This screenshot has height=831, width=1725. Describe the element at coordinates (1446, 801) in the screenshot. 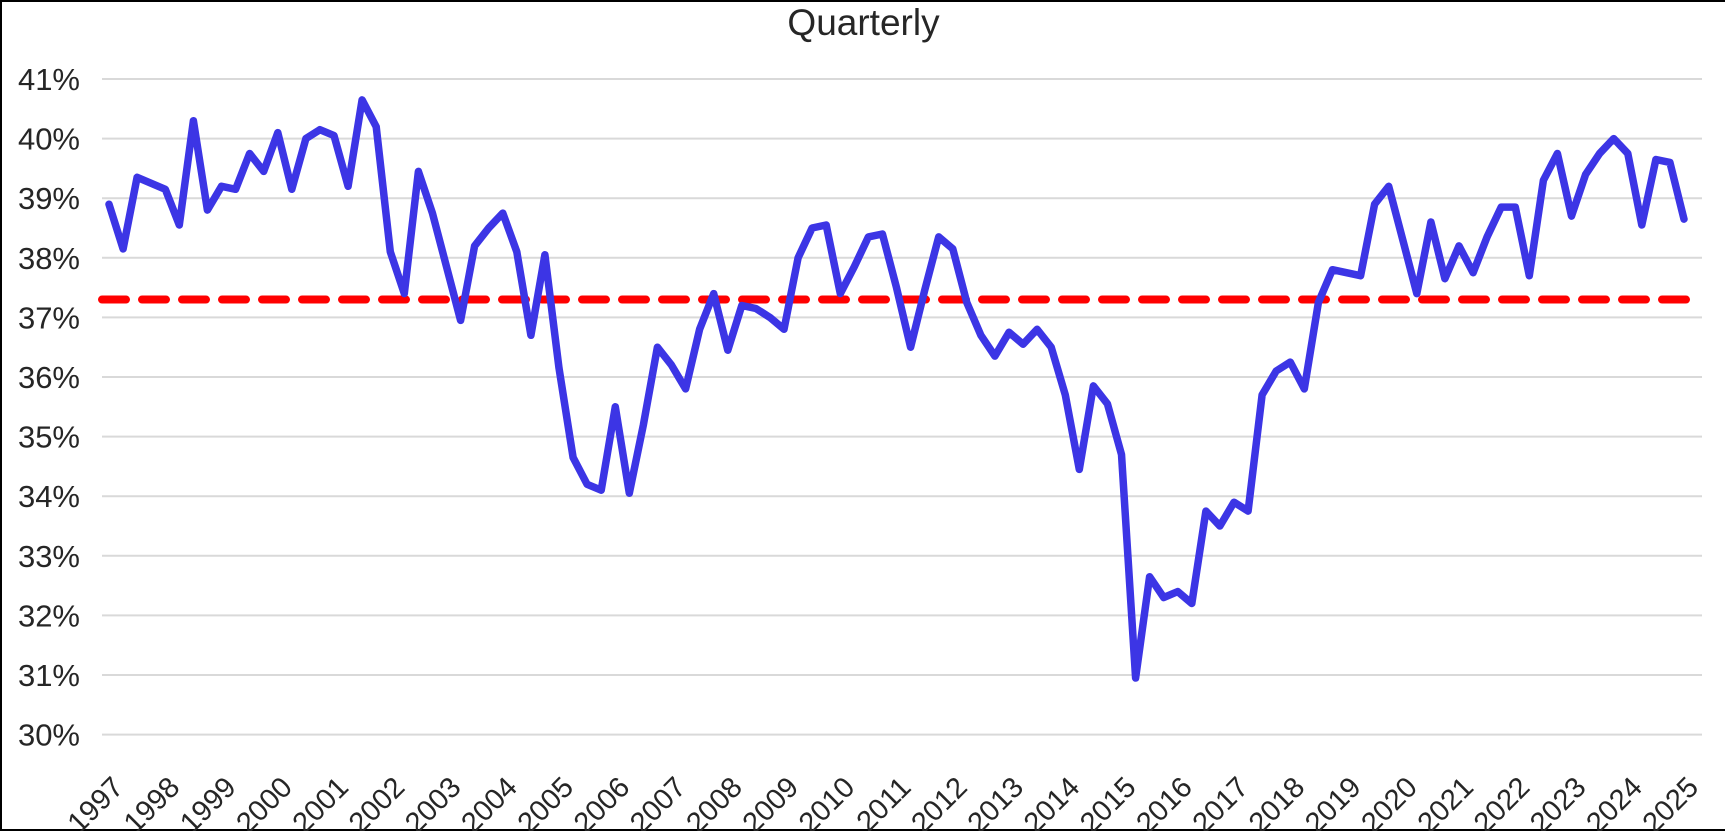

I see `x-axis-tick-label: 2021` at that location.